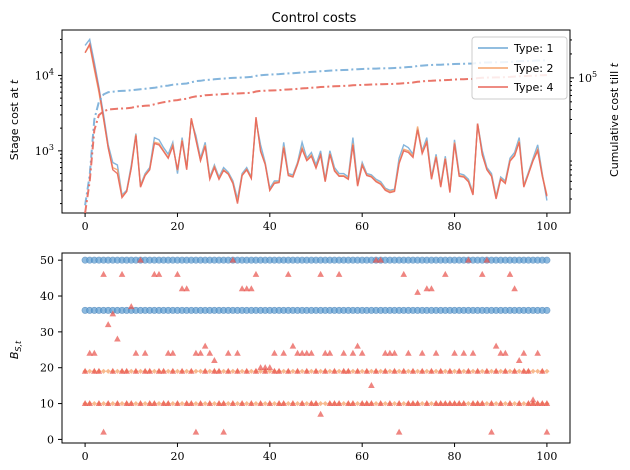 The height and width of the screenshot is (470, 630). I want to click on circle-point, so click(547, 260).